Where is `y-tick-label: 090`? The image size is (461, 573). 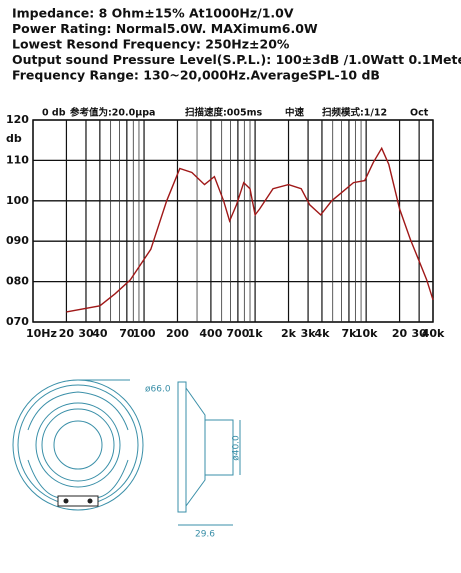 y-tick-label: 090 is located at coordinates (17, 240).